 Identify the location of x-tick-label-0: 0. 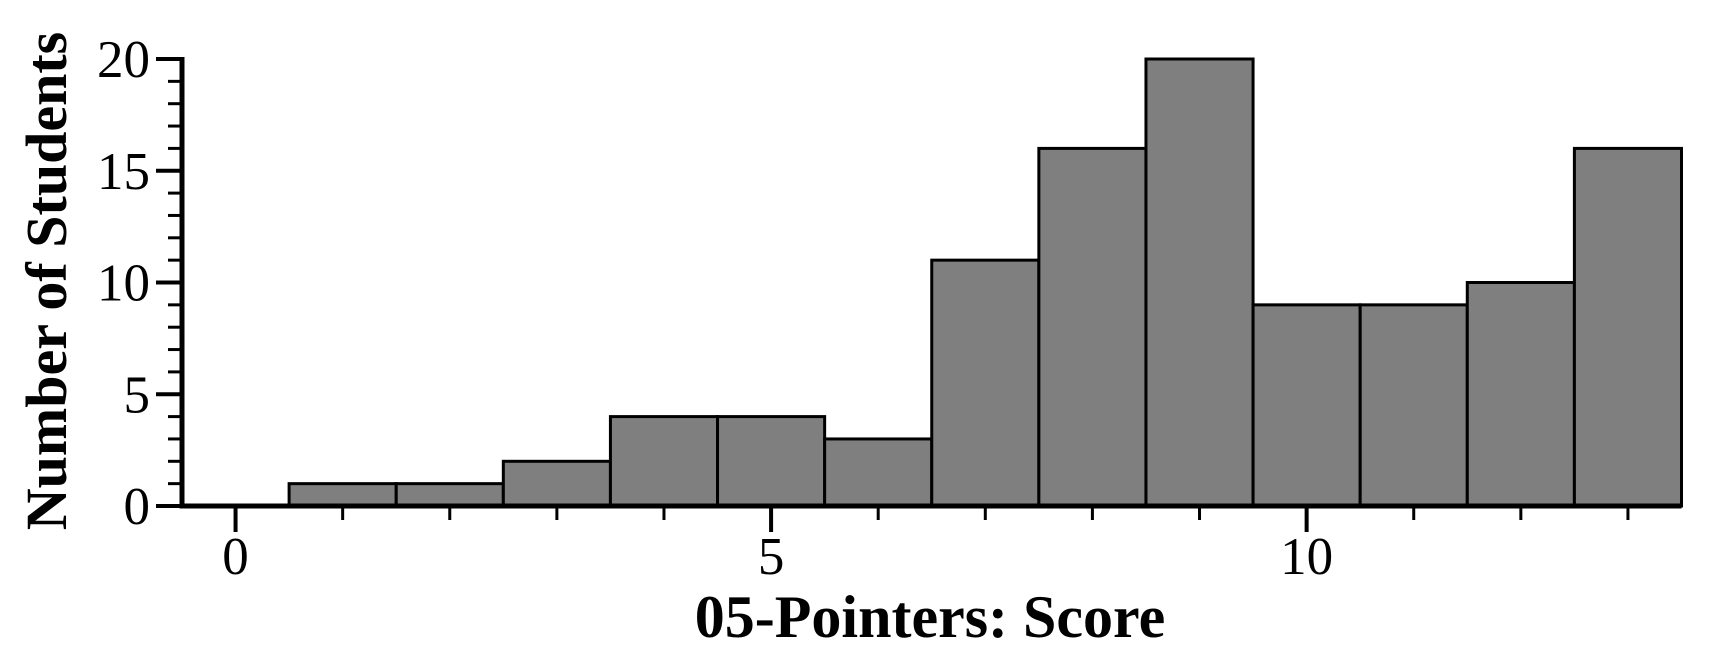
(235, 557).